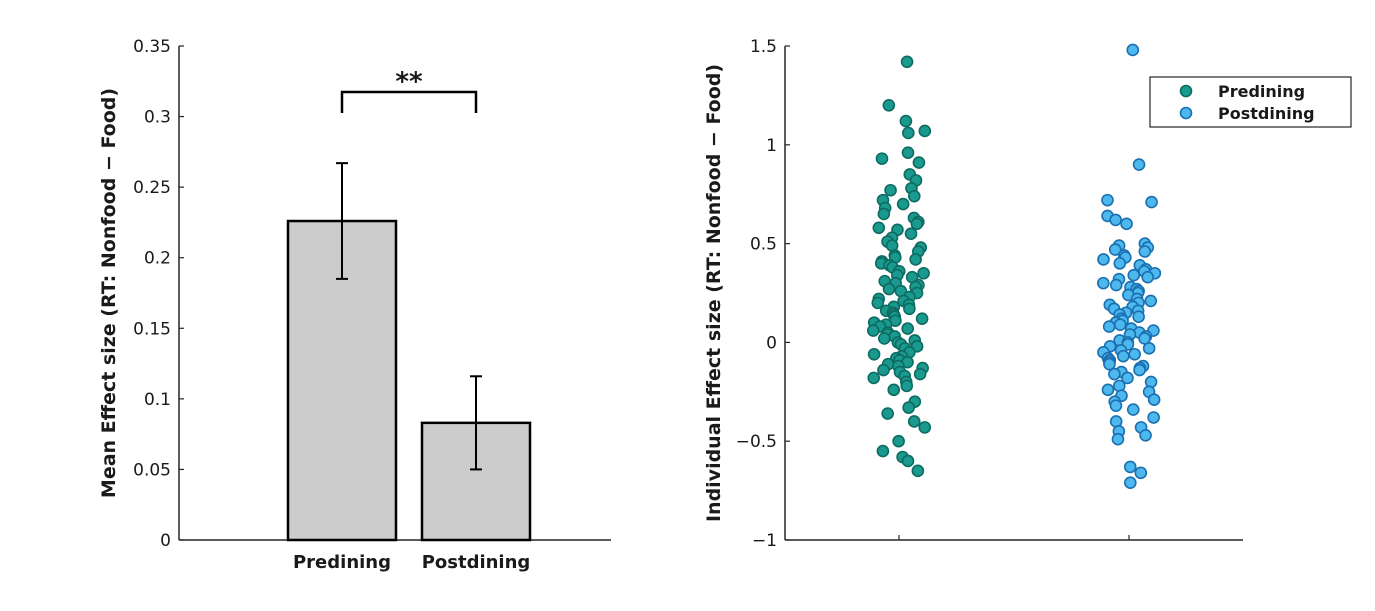 The image size is (1375, 611). Describe the element at coordinates (157, 259) in the screenshot. I see `bar-chart-y-tick-label: 0.2` at that location.